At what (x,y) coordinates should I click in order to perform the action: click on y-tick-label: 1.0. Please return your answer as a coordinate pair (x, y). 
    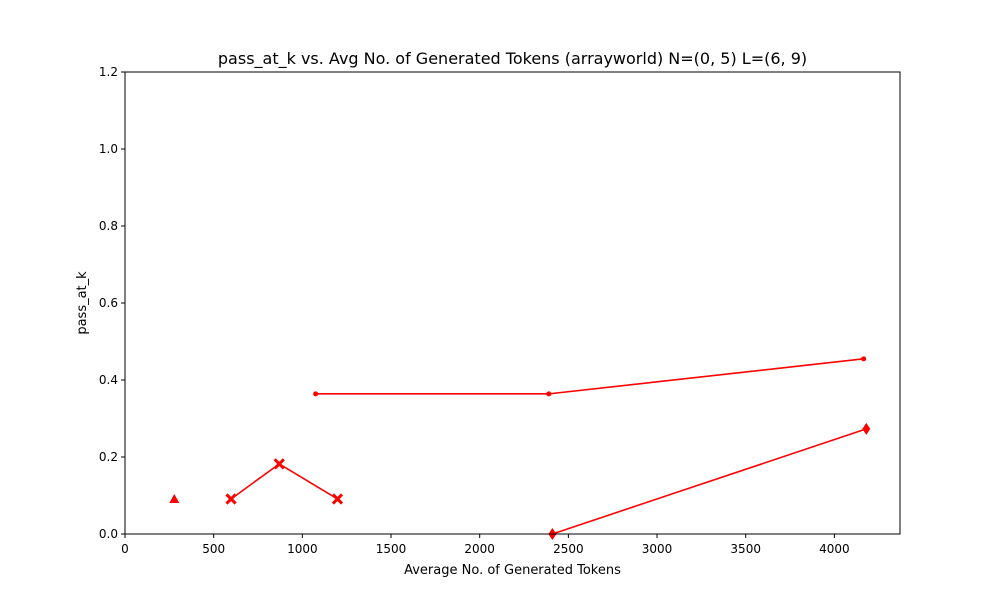
    Looking at the image, I should click on (108, 149).